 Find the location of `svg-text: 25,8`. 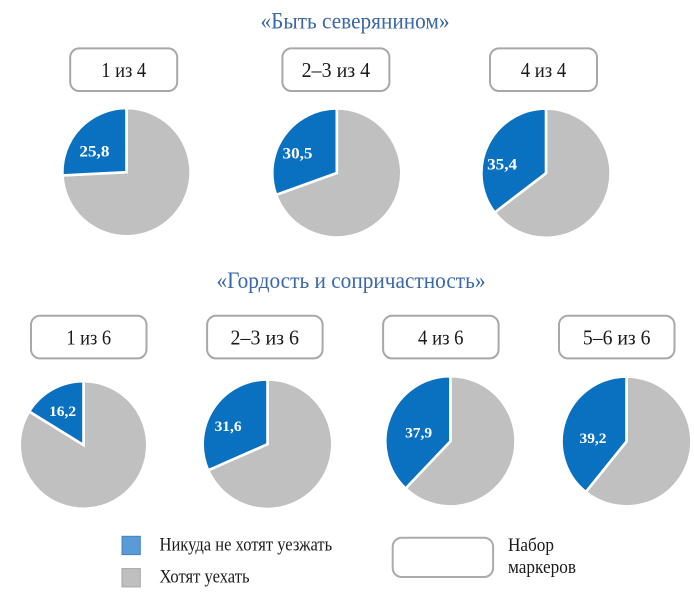

svg-text: 25,8 is located at coordinates (94, 151).